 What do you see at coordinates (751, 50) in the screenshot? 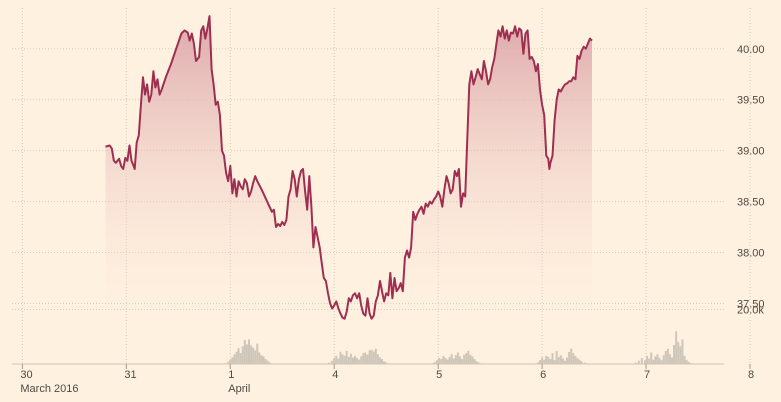
I see `y-tick-label-5: 40.00` at bounding box center [751, 50].